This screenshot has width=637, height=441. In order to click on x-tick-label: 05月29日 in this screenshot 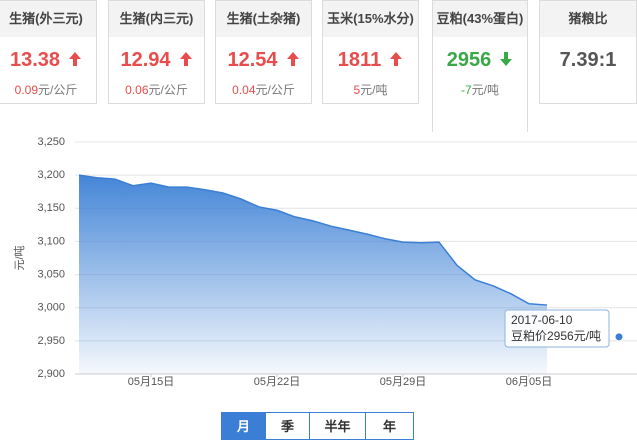, I will do `click(403, 382)`.